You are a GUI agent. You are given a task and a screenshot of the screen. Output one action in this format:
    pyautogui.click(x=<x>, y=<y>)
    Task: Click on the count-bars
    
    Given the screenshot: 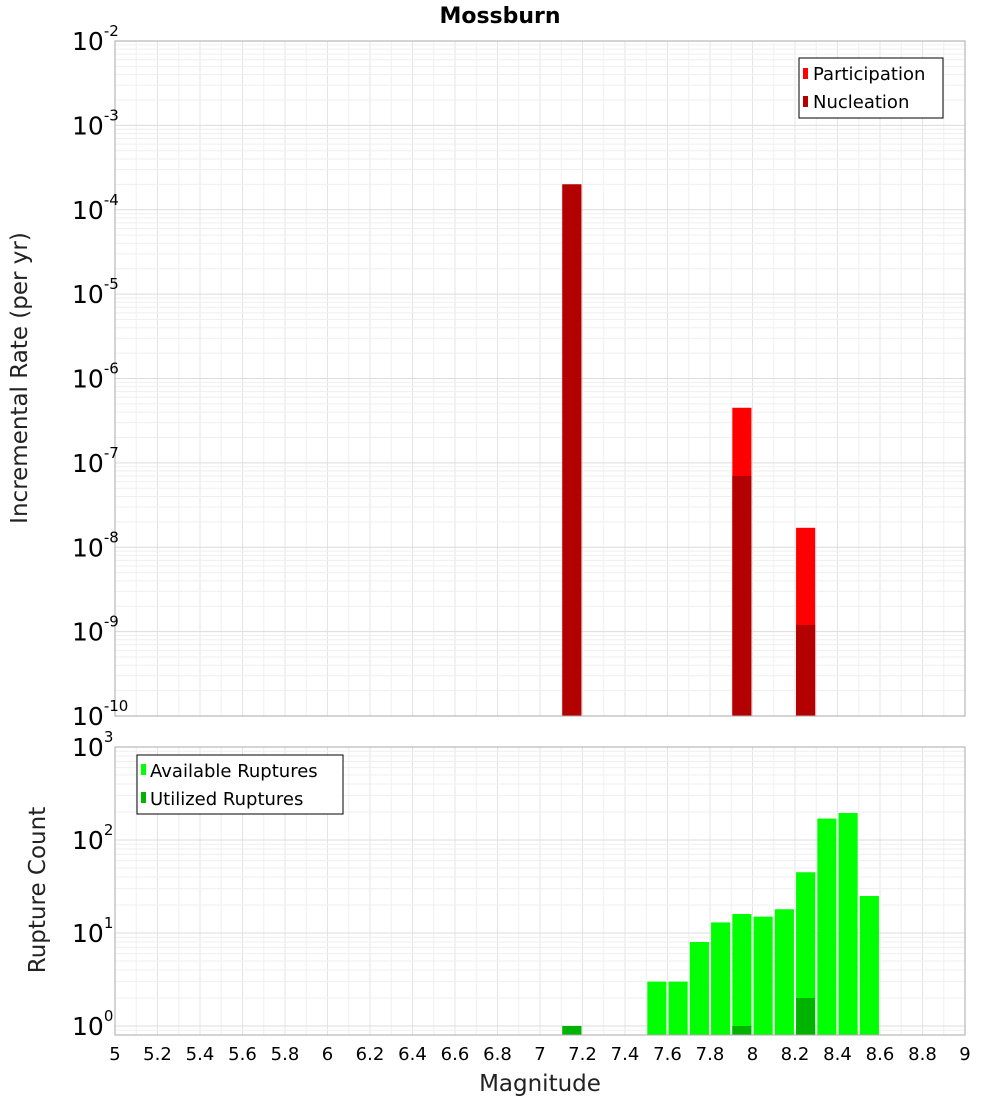 What is the action you would take?
    pyautogui.click(x=720, y=924)
    